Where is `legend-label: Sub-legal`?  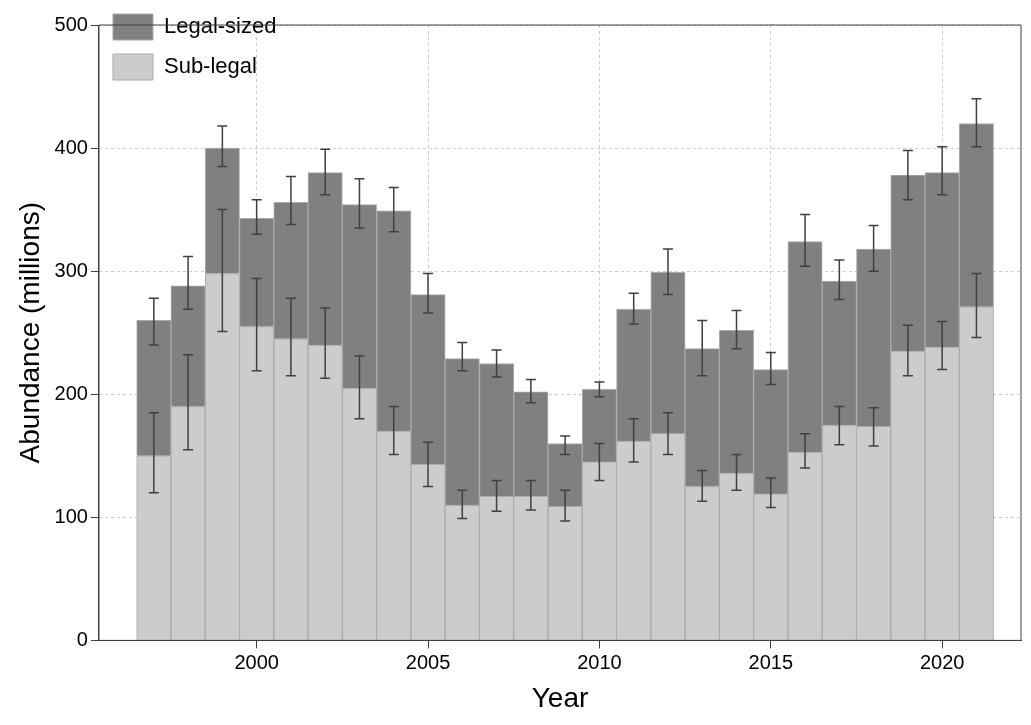 legend-label: Sub-legal is located at coordinates (210, 66).